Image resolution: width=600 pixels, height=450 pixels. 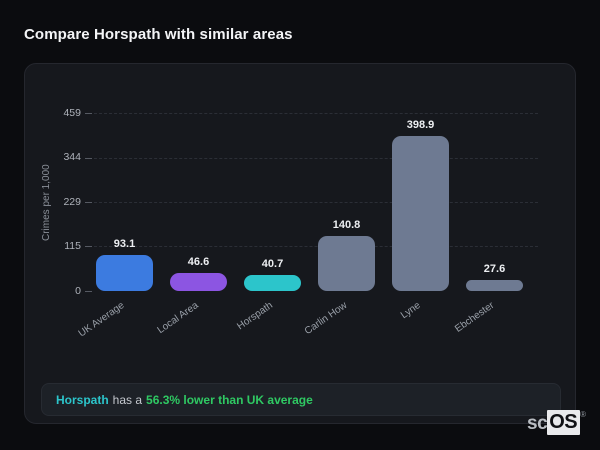 What do you see at coordinates (346, 225) in the screenshot?
I see `bar-value-label: 140.8` at bounding box center [346, 225].